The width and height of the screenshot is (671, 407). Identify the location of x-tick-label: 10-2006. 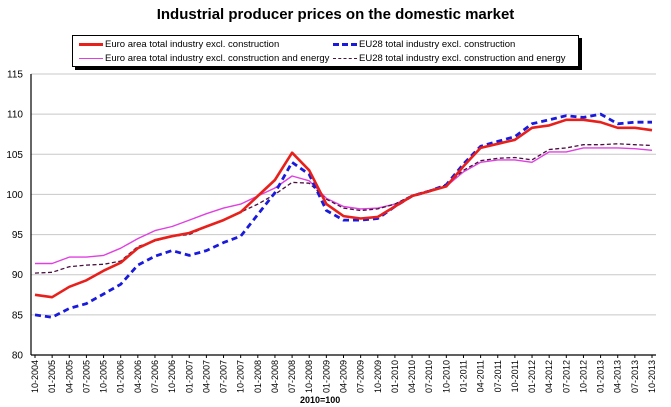
(172, 376).